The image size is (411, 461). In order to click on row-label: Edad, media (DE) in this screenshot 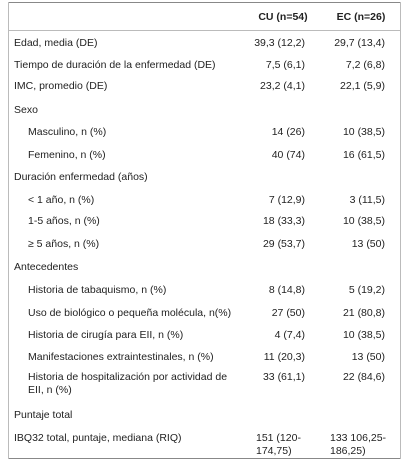, I will do `click(56, 43)`.